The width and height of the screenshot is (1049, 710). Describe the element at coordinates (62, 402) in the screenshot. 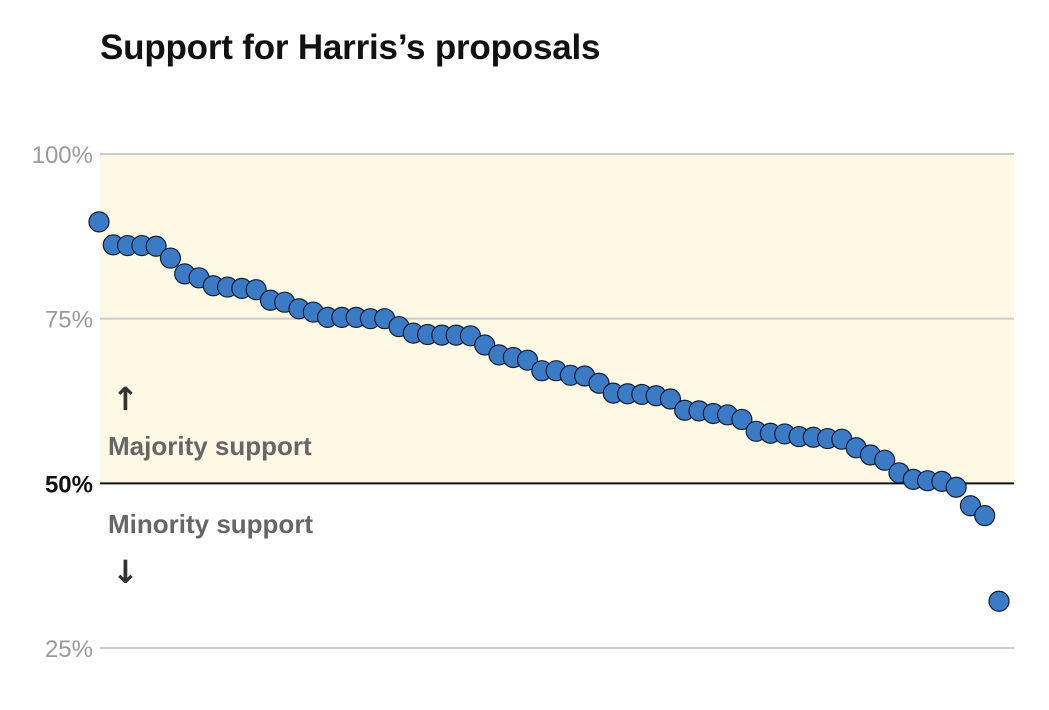

I see `y-axis-ticks: 100% 75% 50% 25%` at that location.